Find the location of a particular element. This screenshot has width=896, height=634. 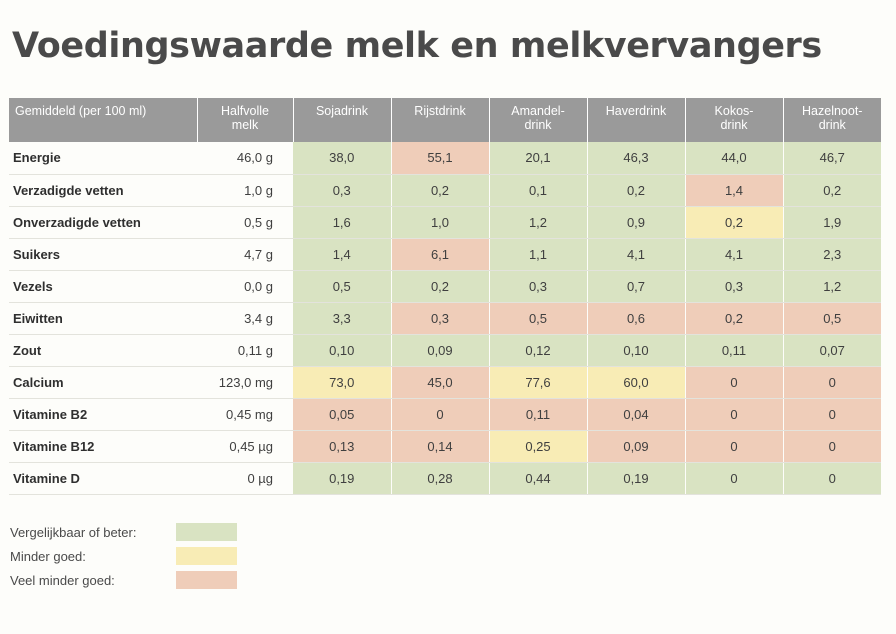

header-drink: Amandel-drink is located at coordinates (538, 120).